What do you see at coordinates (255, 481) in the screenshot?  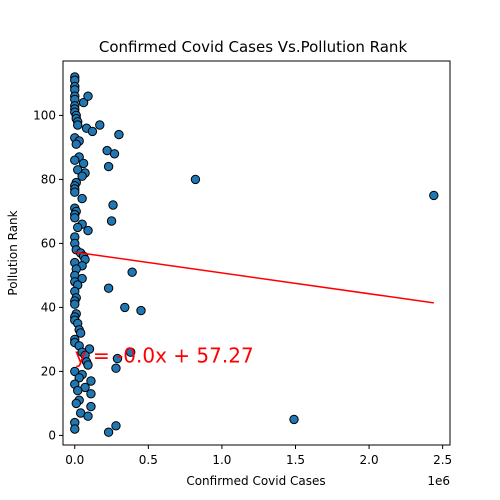 I see `x-axis-label: Confirmed Covid Cases` at bounding box center [255, 481].